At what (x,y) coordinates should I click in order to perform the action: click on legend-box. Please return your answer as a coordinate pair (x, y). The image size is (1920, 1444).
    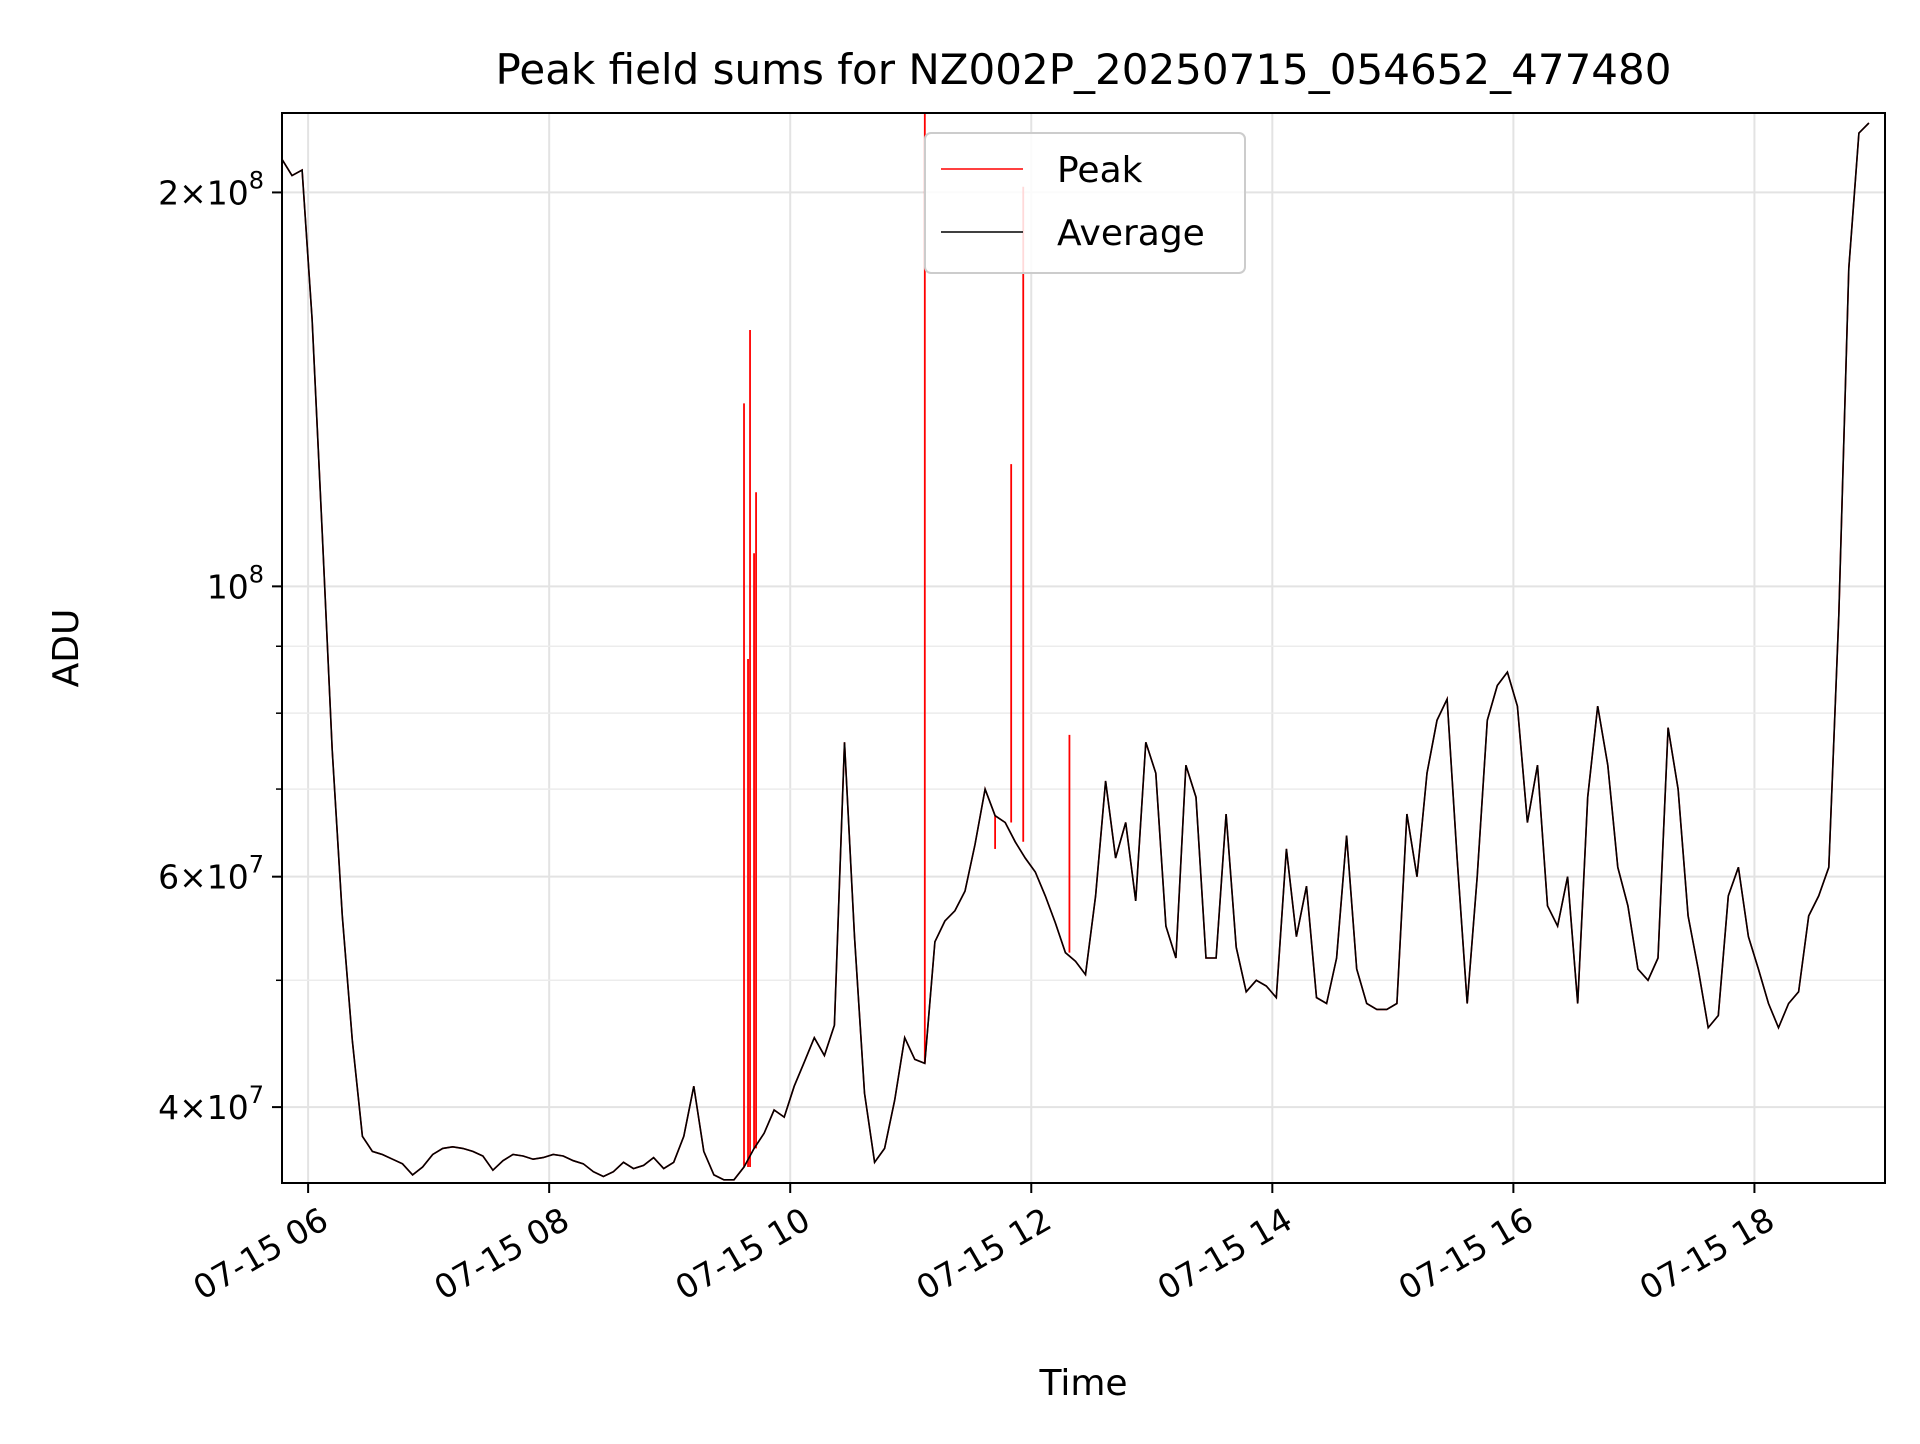
    Looking at the image, I should click on (1085, 203).